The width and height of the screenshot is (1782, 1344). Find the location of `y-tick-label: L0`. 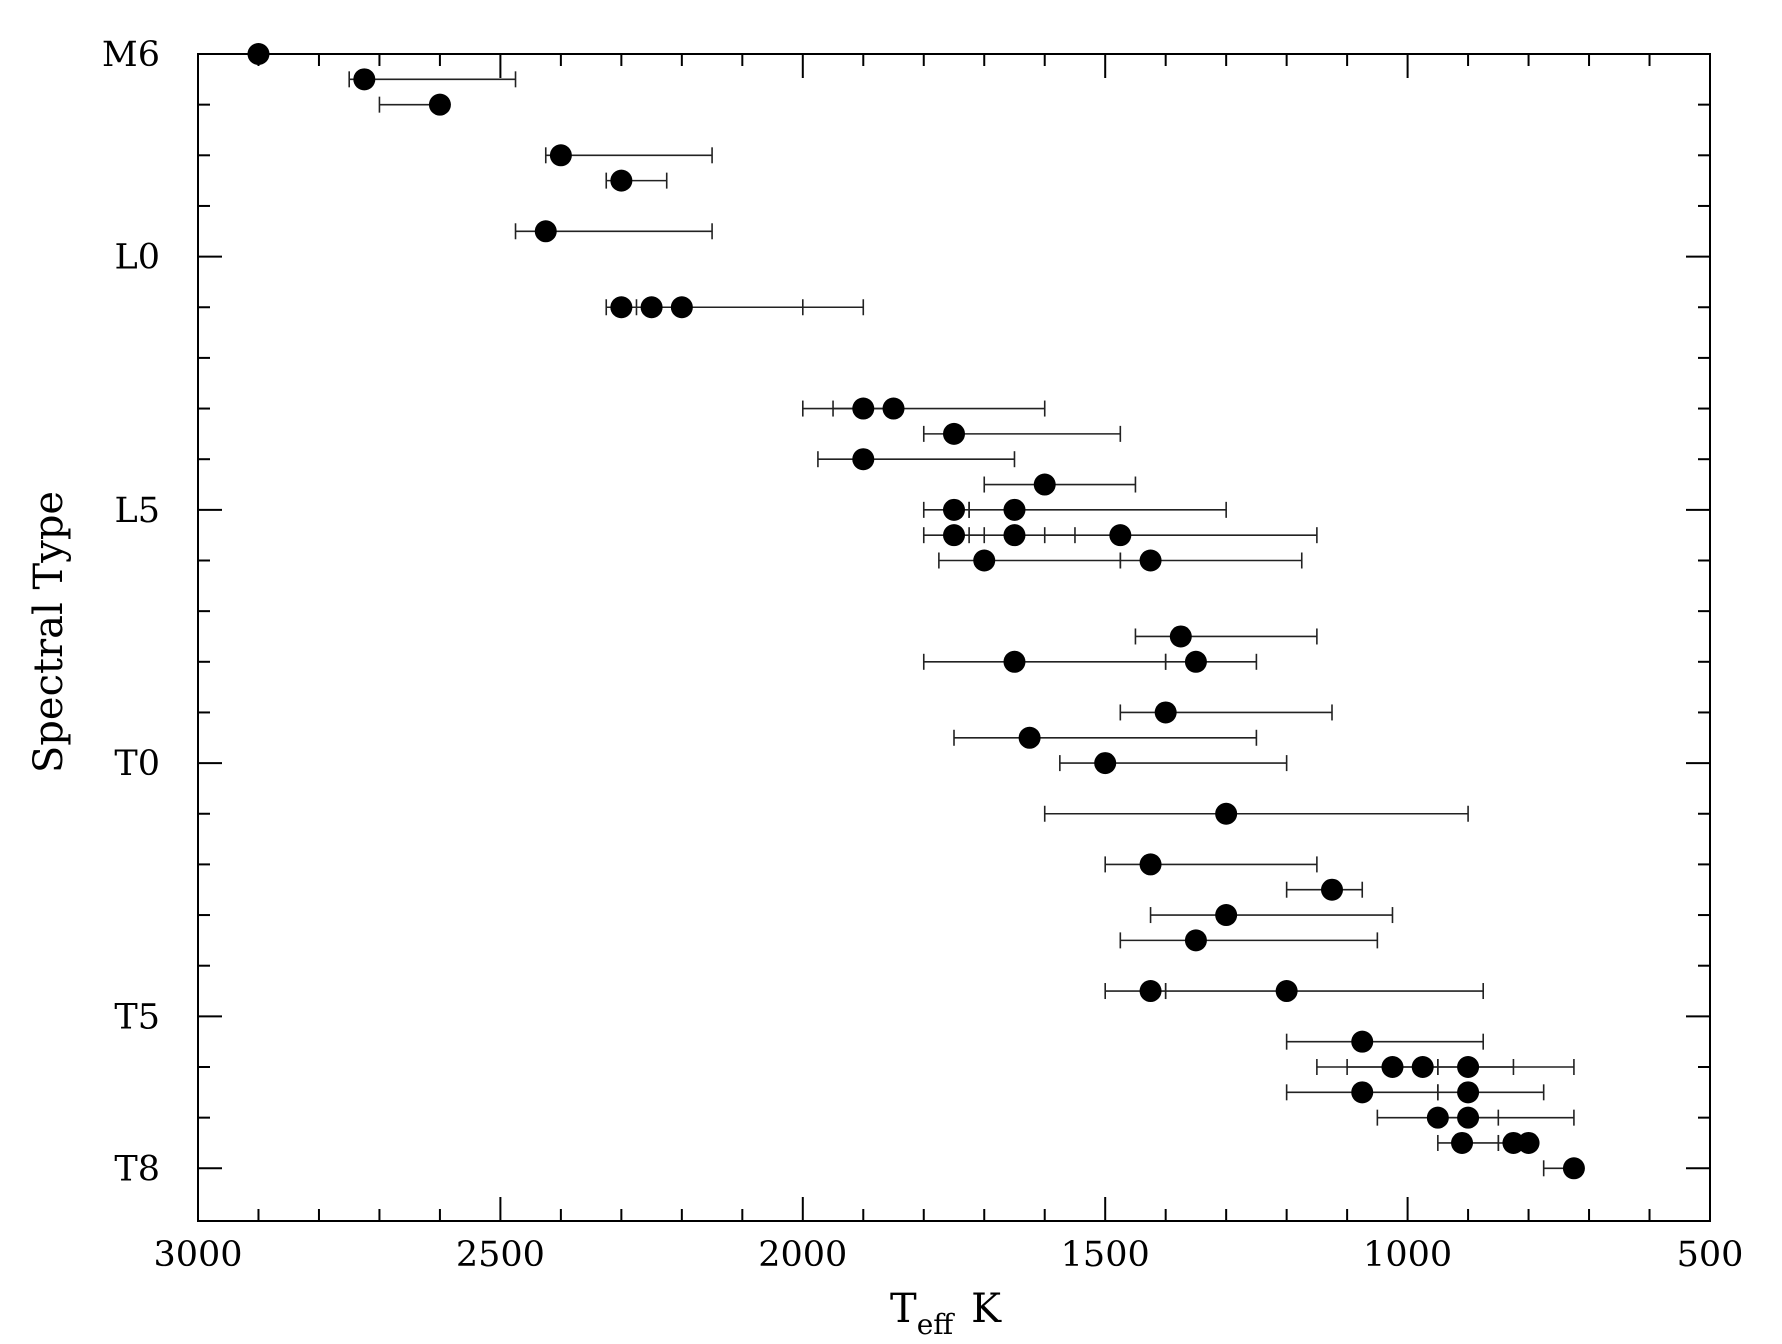

y-tick-label: L0 is located at coordinates (137, 258).